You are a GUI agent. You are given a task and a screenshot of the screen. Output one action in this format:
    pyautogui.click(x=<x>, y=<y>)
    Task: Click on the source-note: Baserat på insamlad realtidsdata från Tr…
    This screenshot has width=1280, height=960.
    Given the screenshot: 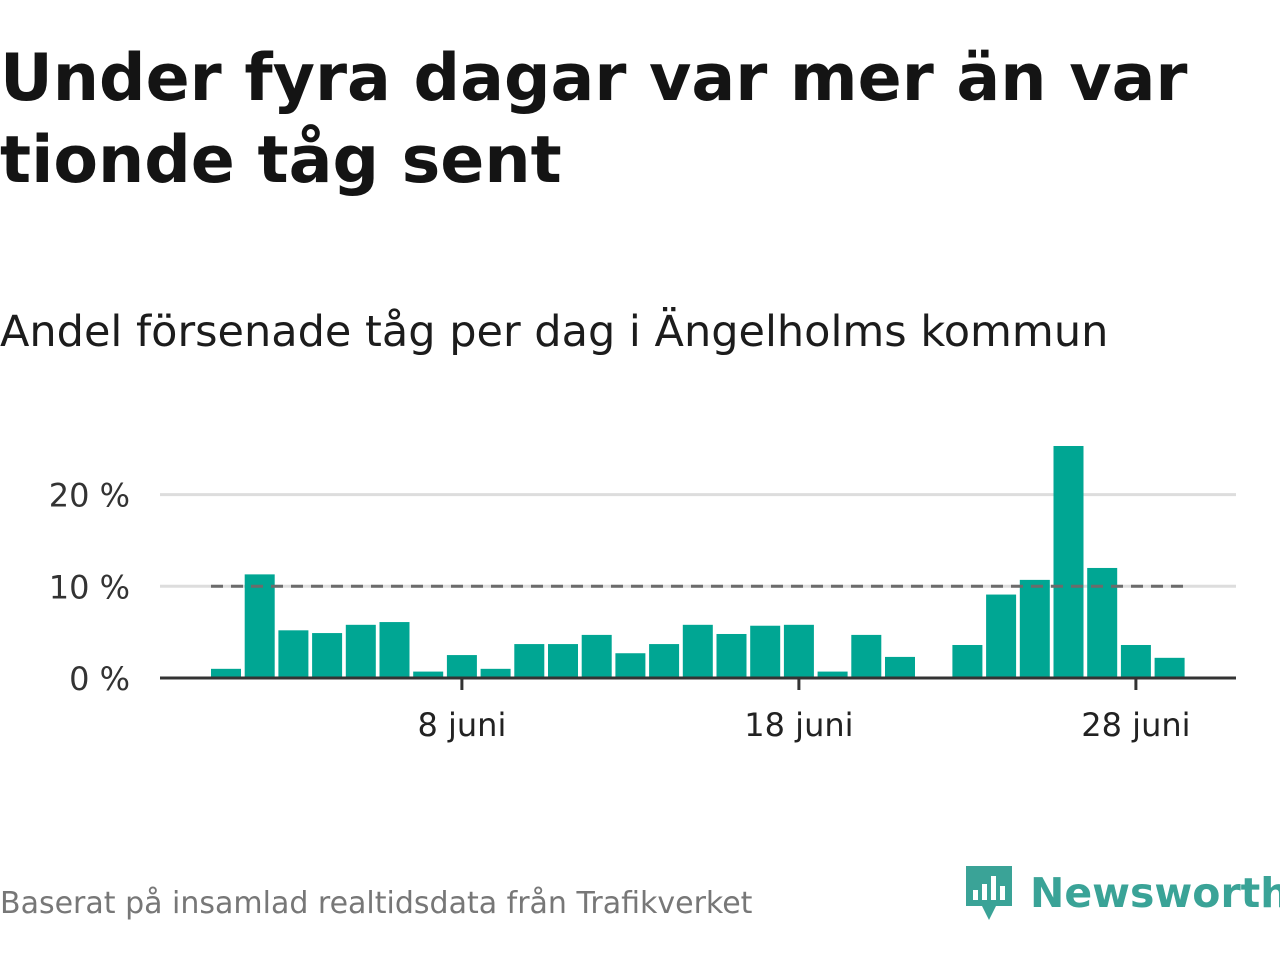 What is the action you would take?
    pyautogui.click(x=376, y=903)
    